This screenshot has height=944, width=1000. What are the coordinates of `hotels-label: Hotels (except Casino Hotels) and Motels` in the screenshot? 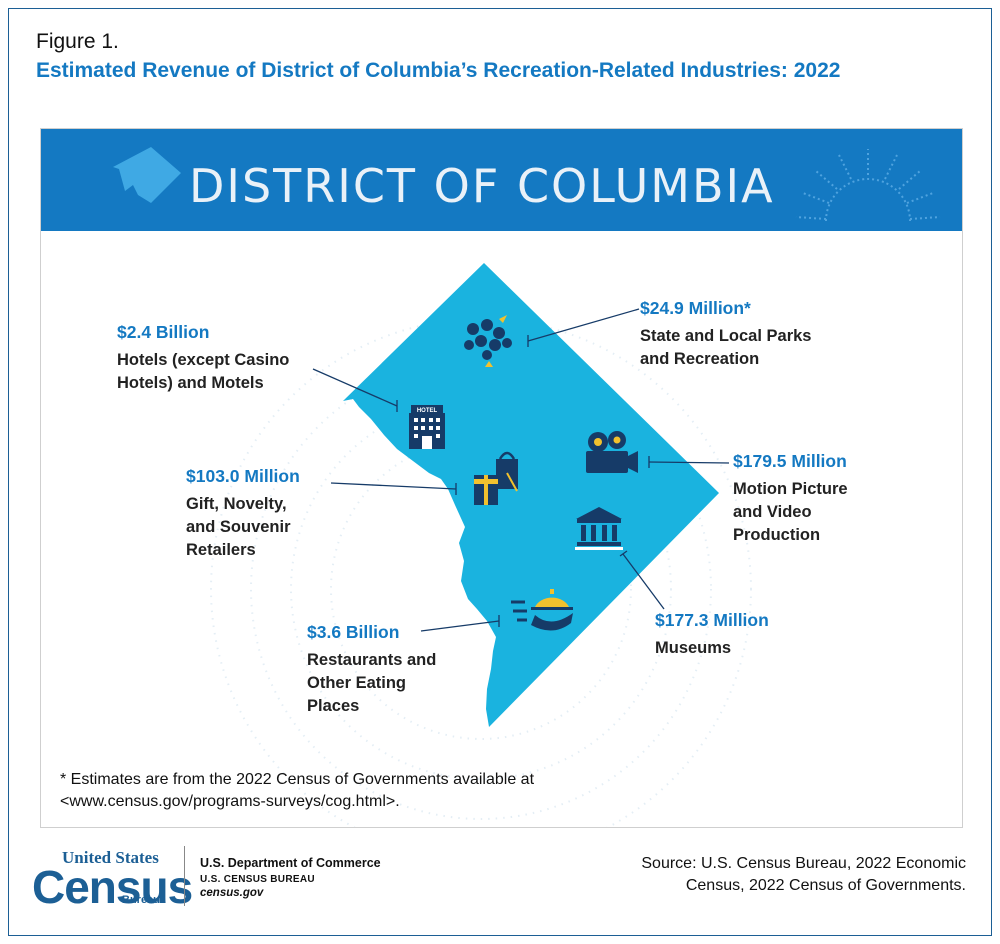 It's located at (203, 371).